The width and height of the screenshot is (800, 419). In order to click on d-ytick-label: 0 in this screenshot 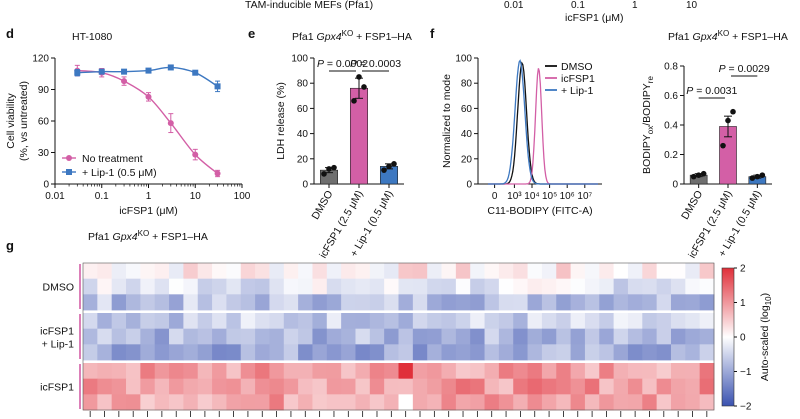, I will do `click(46, 185)`.